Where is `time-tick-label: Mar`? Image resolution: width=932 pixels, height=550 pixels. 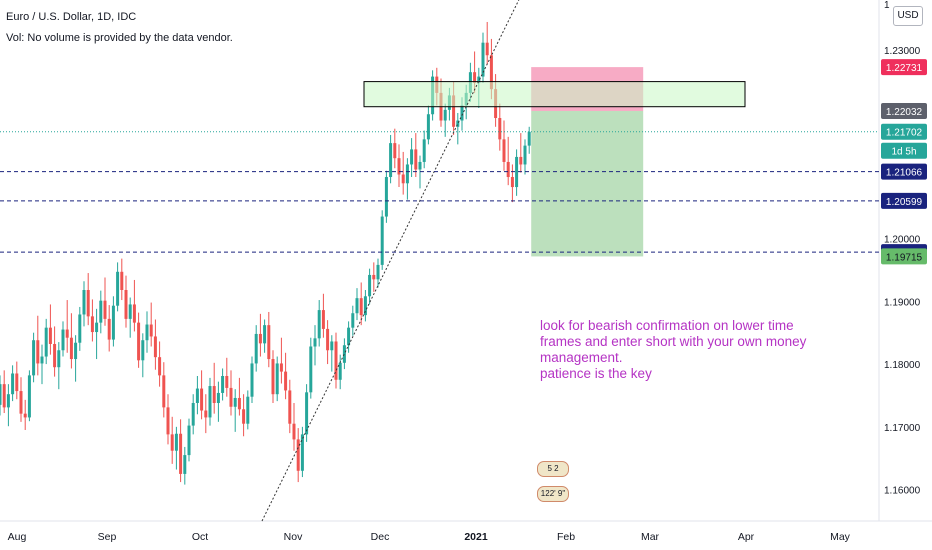
time-tick-label: Mar is located at coordinates (650, 537).